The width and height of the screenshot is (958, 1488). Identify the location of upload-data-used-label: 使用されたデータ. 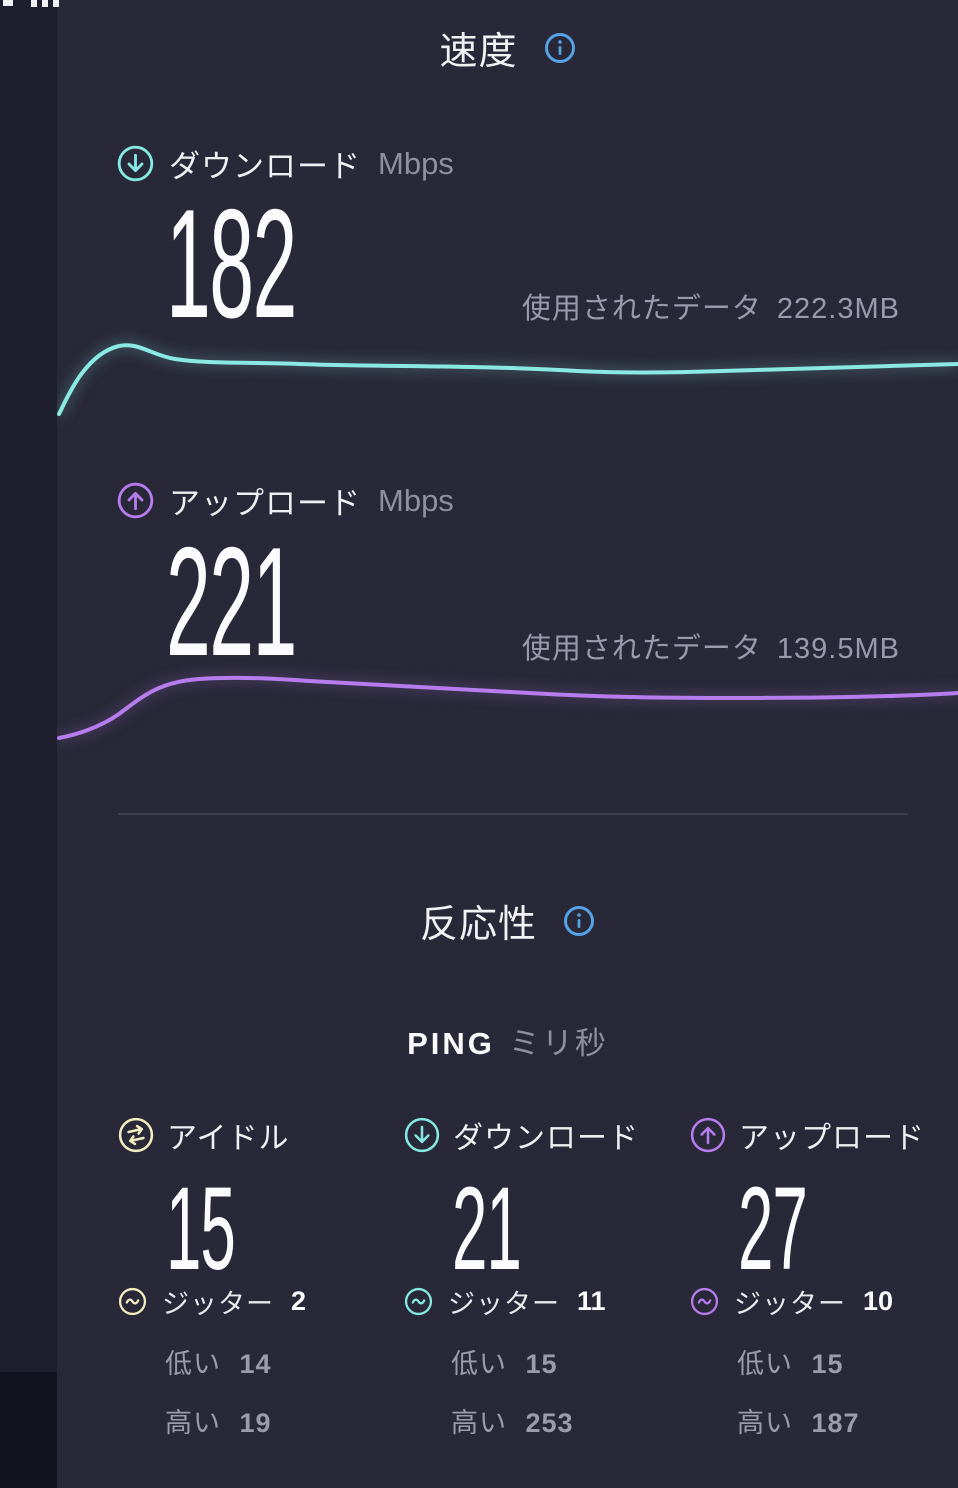
(641, 649).